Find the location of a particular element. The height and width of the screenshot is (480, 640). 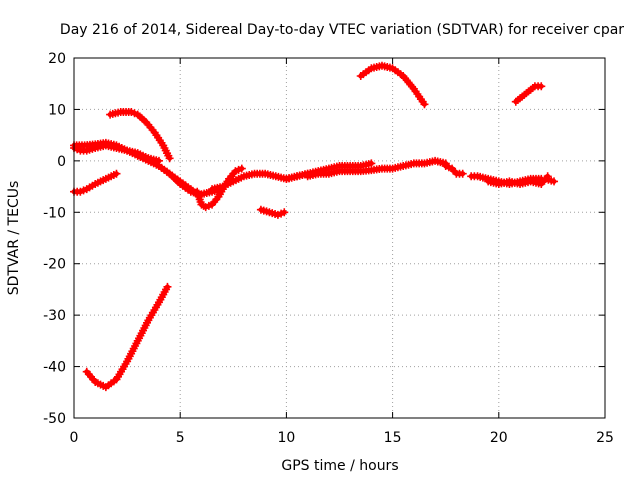

y-tick-label: -20 is located at coordinates (54, 265).